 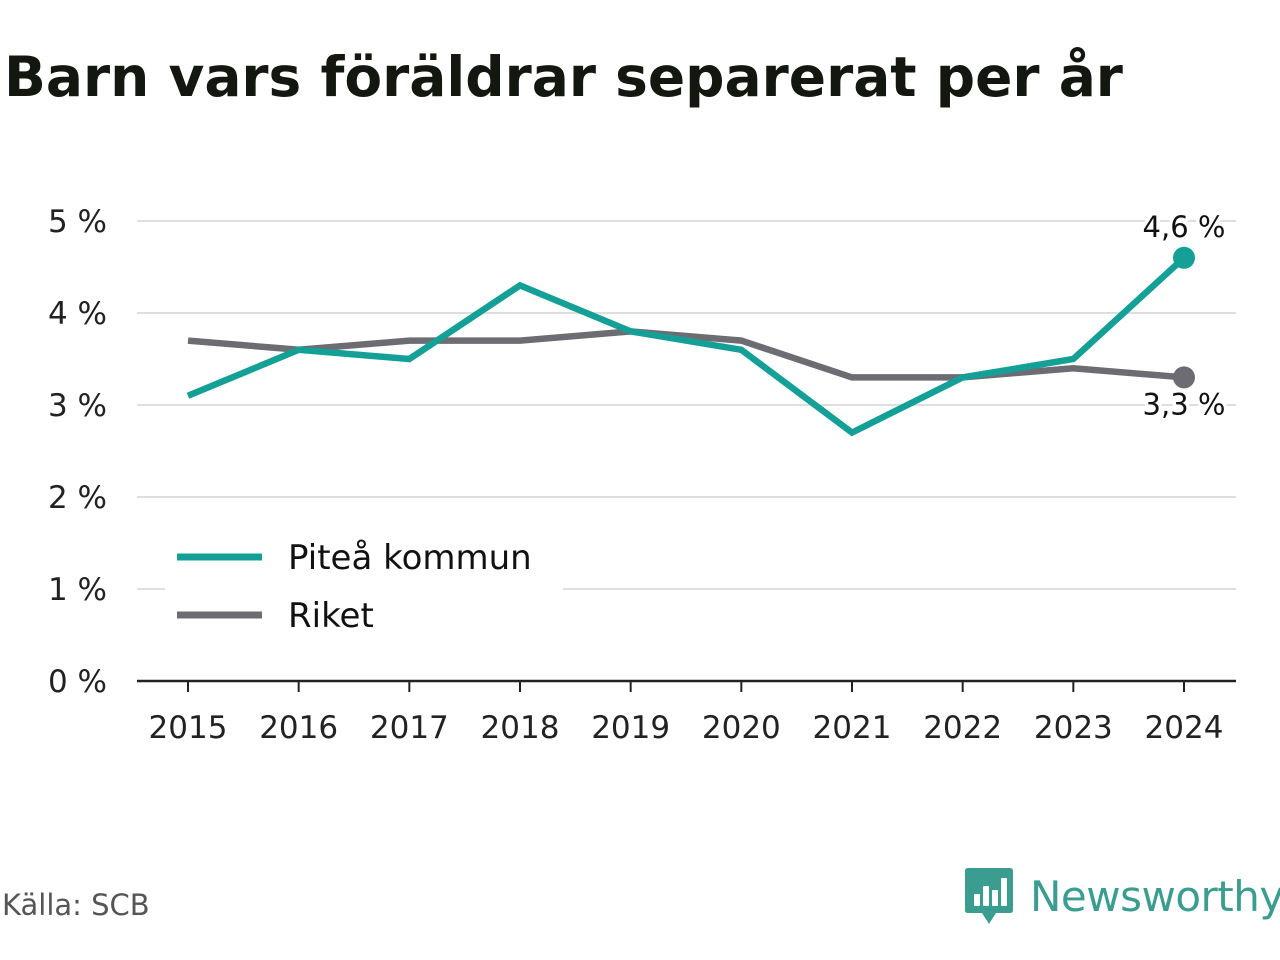 I want to click on brand-logo: Newsworthy, so click(x=1122, y=896).